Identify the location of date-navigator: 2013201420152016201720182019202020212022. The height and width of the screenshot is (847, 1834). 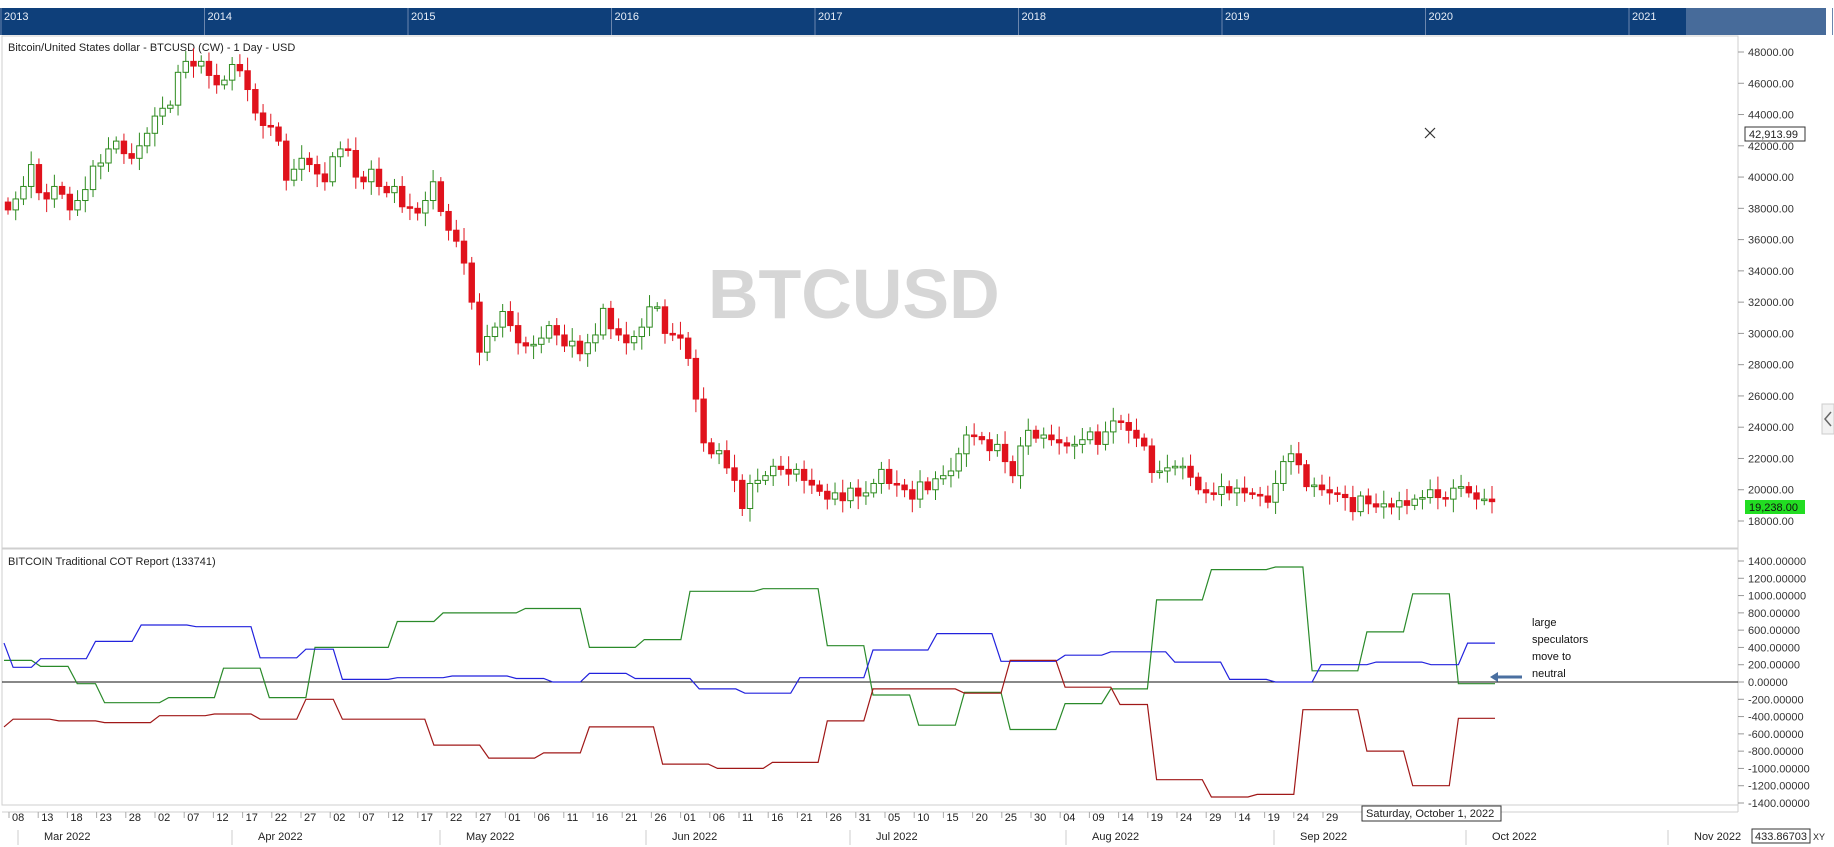
(917, 21).